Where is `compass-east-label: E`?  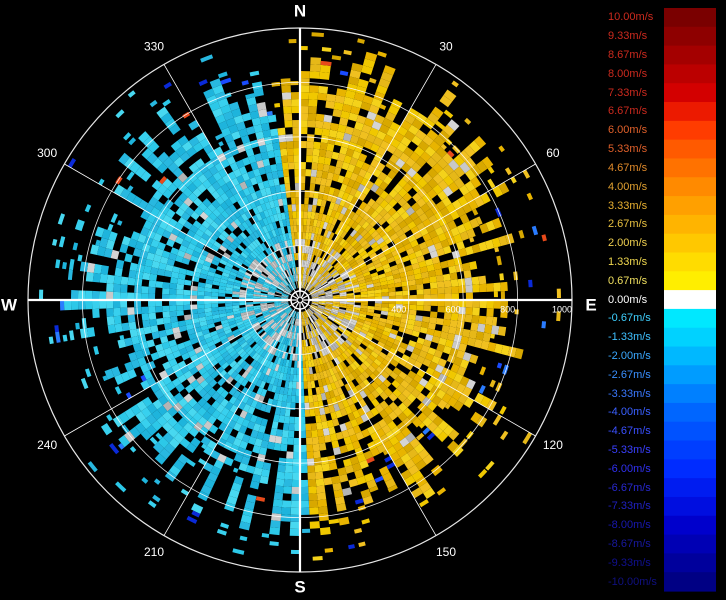
compass-east-label: E is located at coordinates (590, 304).